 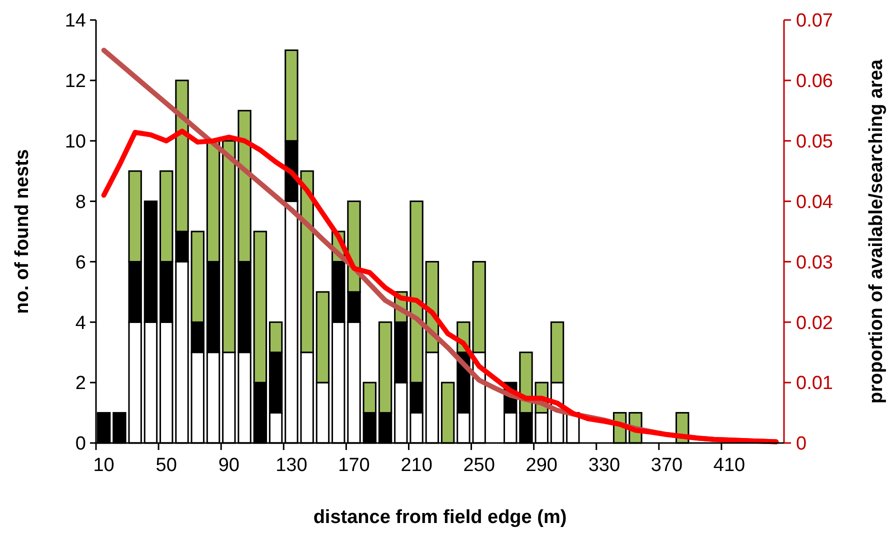 I want to click on y2-tick-label: 0.01, so click(x=814, y=383).